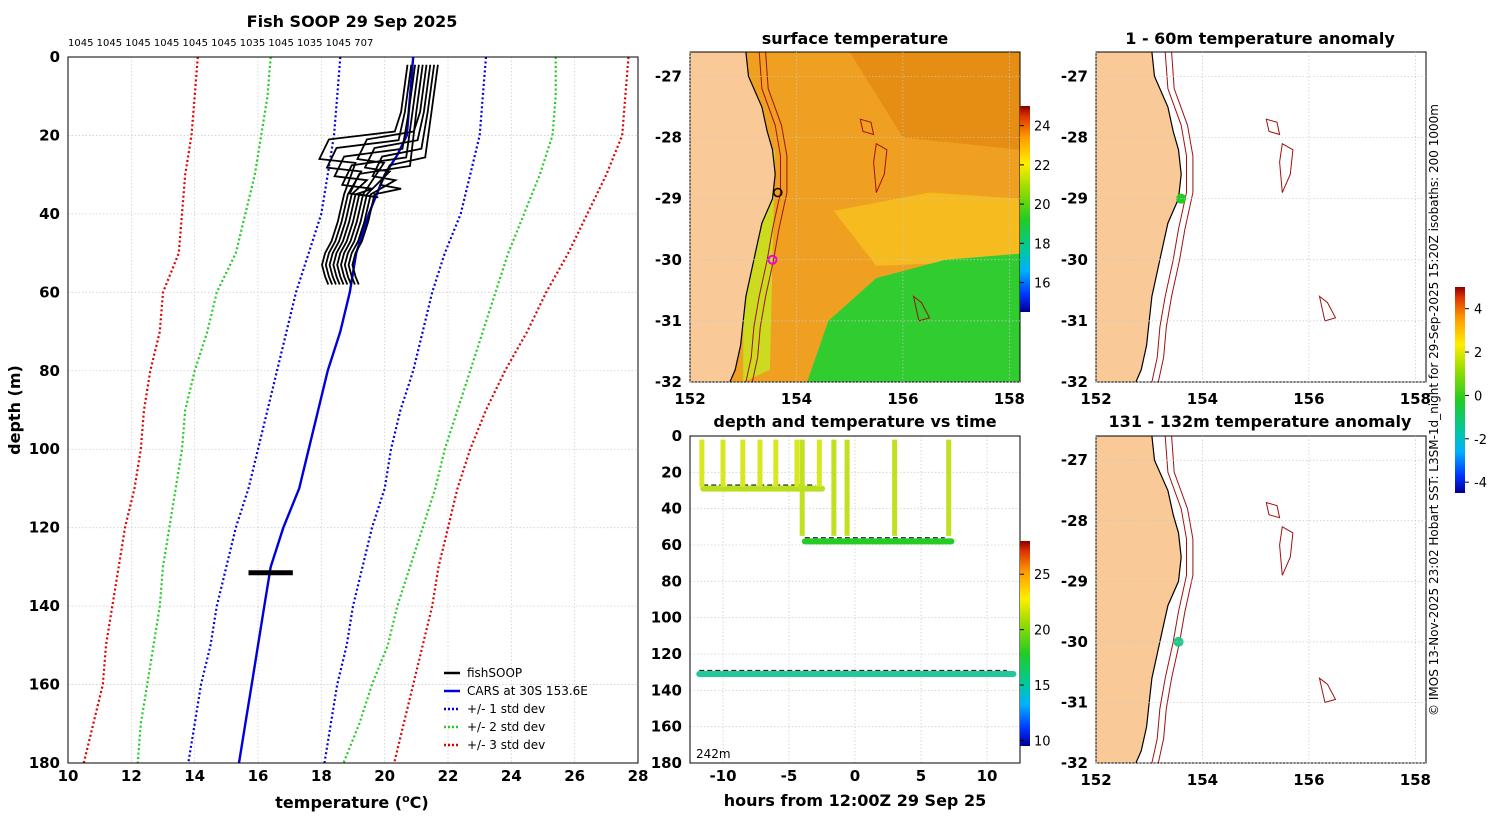 Image resolution: width=1500 pixels, height=820 pixels. What do you see at coordinates (733, 217) in the screenshot?
I see `sst-land` at bounding box center [733, 217].